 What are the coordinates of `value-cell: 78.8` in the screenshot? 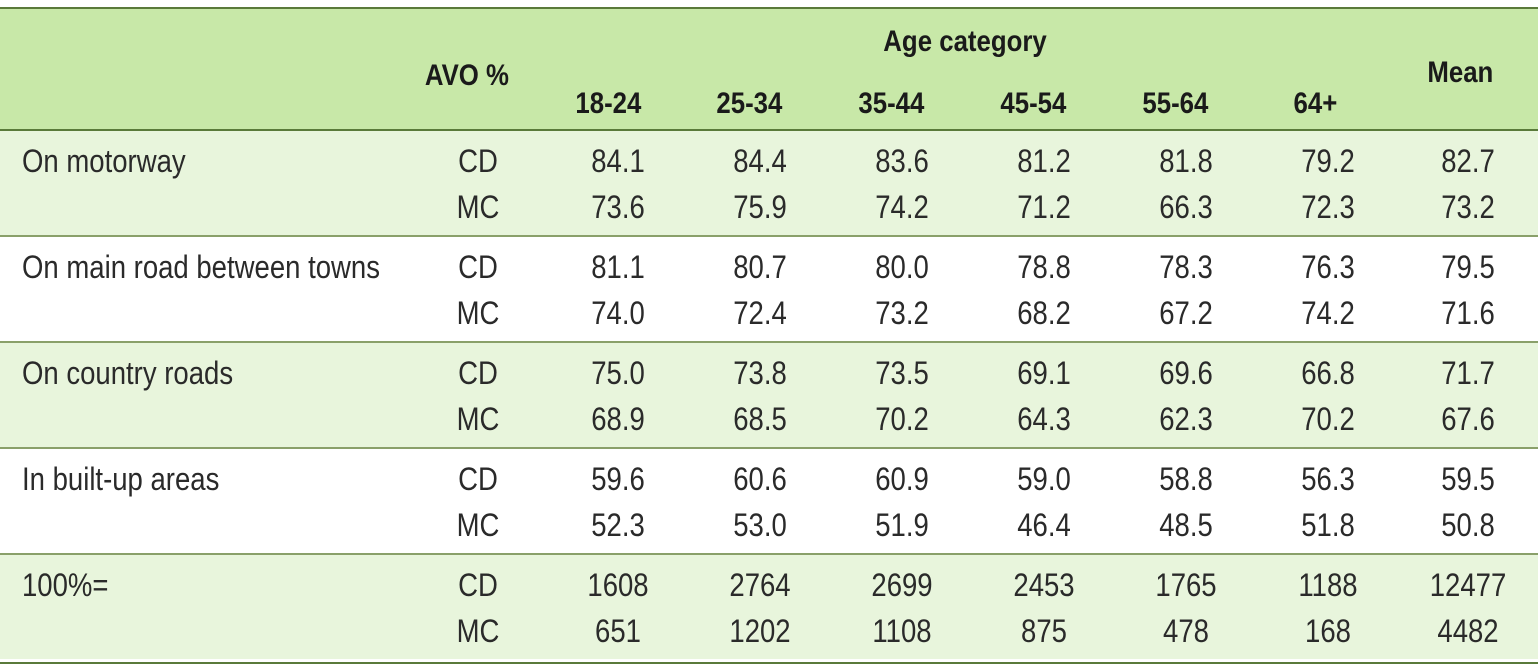 It's located at (1044, 267).